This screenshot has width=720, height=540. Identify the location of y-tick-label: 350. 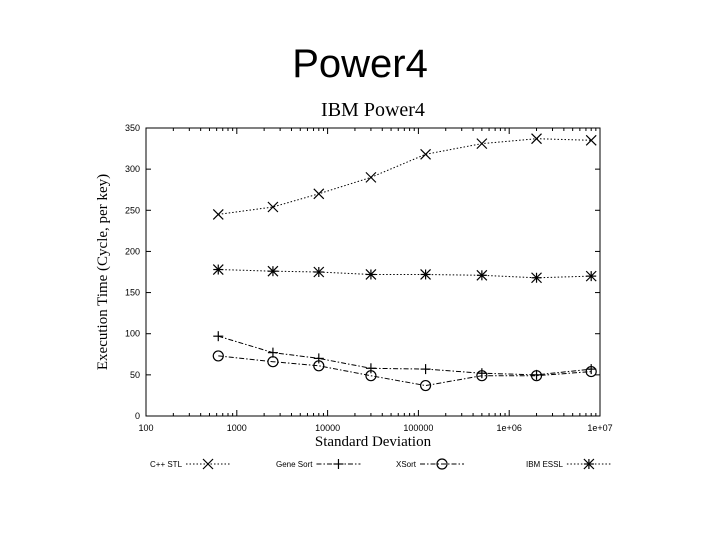
(132, 128).